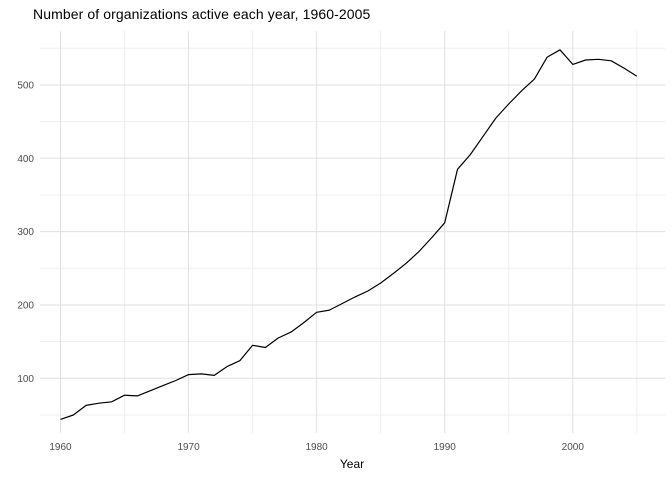 The width and height of the screenshot is (672, 480). I want to click on y-tick-label: 500, so click(25, 85).